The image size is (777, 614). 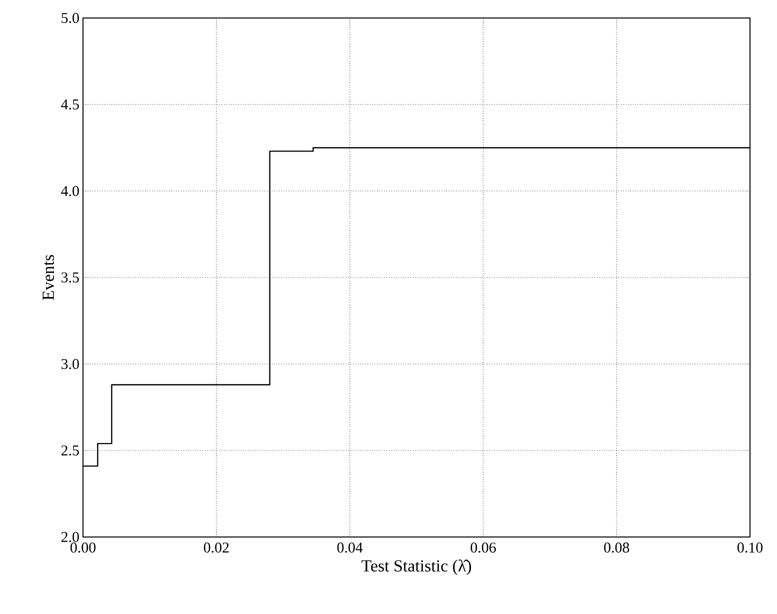 I want to click on x-tick-label: 0.04, so click(x=350, y=547).